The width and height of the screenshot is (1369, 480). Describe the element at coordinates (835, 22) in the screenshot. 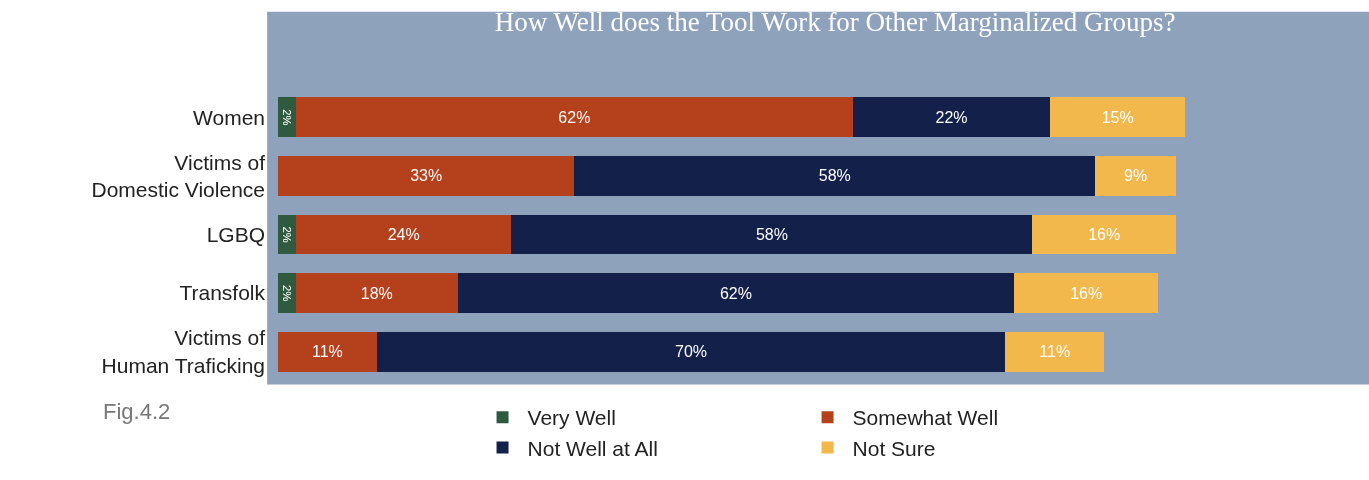

I see `chart-title: How Well does the Tool Work for Other Marginalized Groups?` at that location.